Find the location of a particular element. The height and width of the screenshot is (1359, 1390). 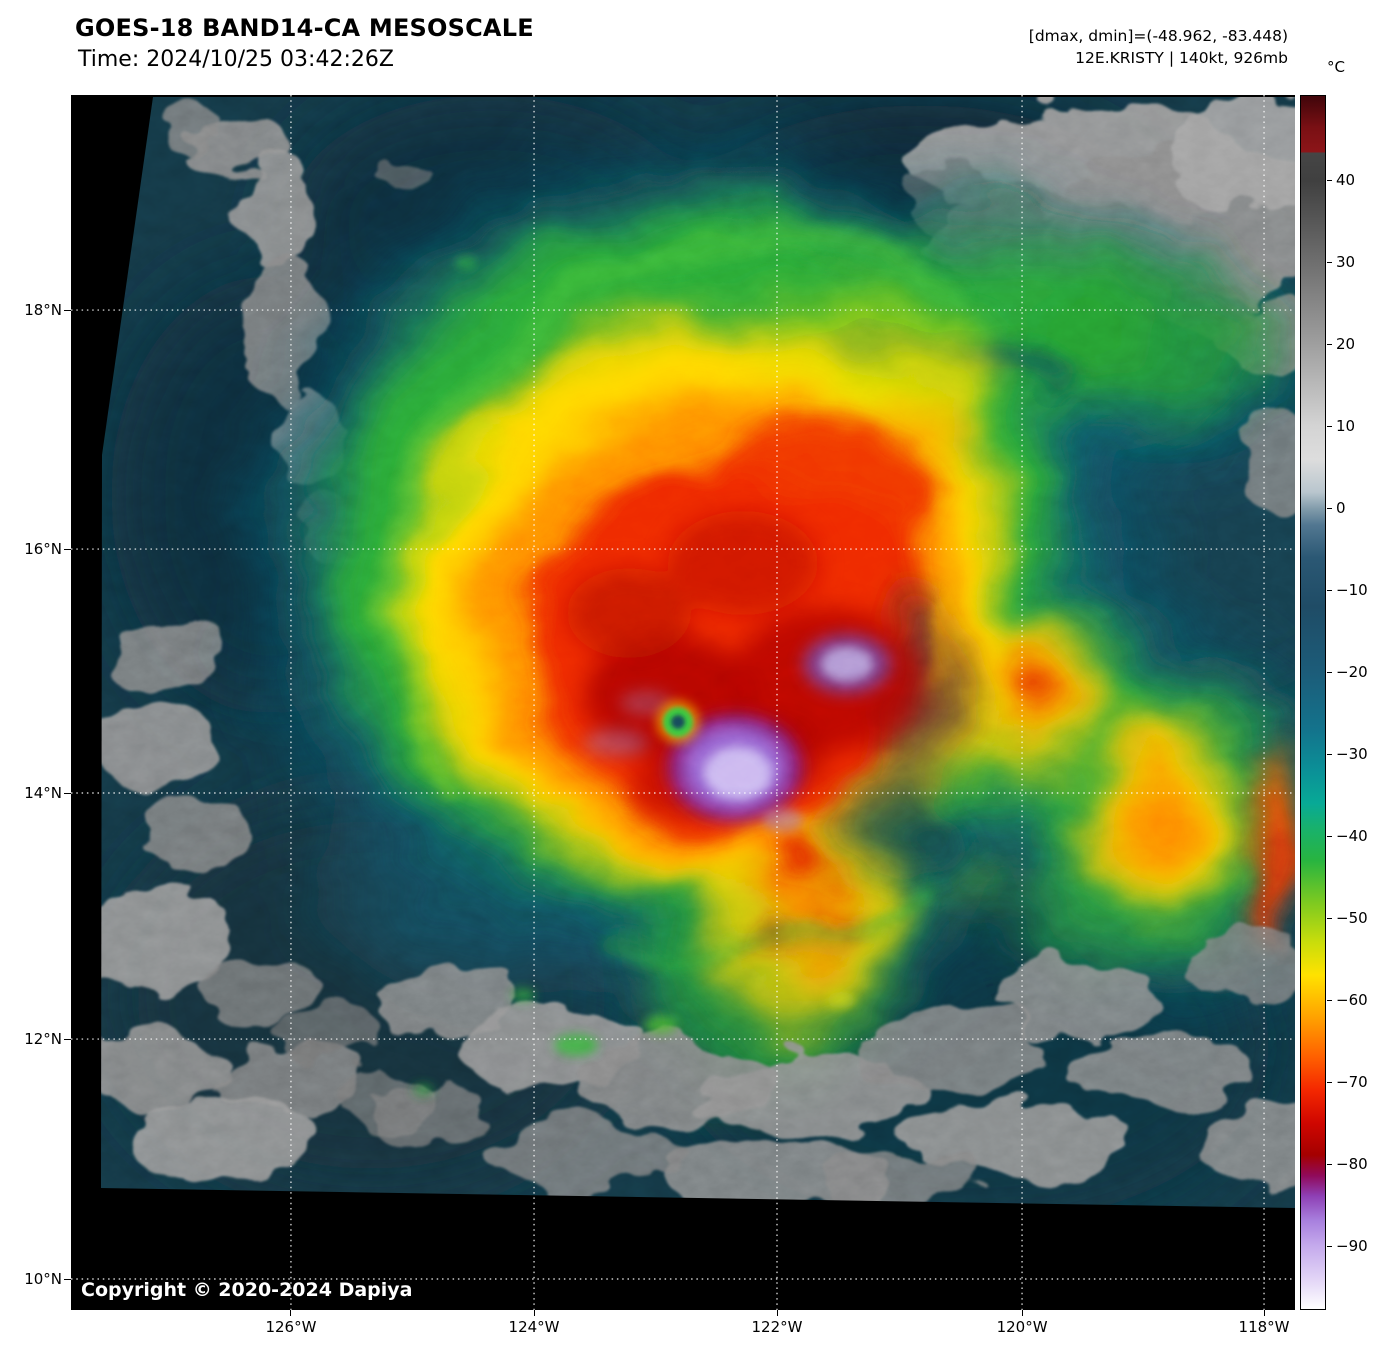

colorbar-tick-label: 30 is located at coordinates (1346, 262).